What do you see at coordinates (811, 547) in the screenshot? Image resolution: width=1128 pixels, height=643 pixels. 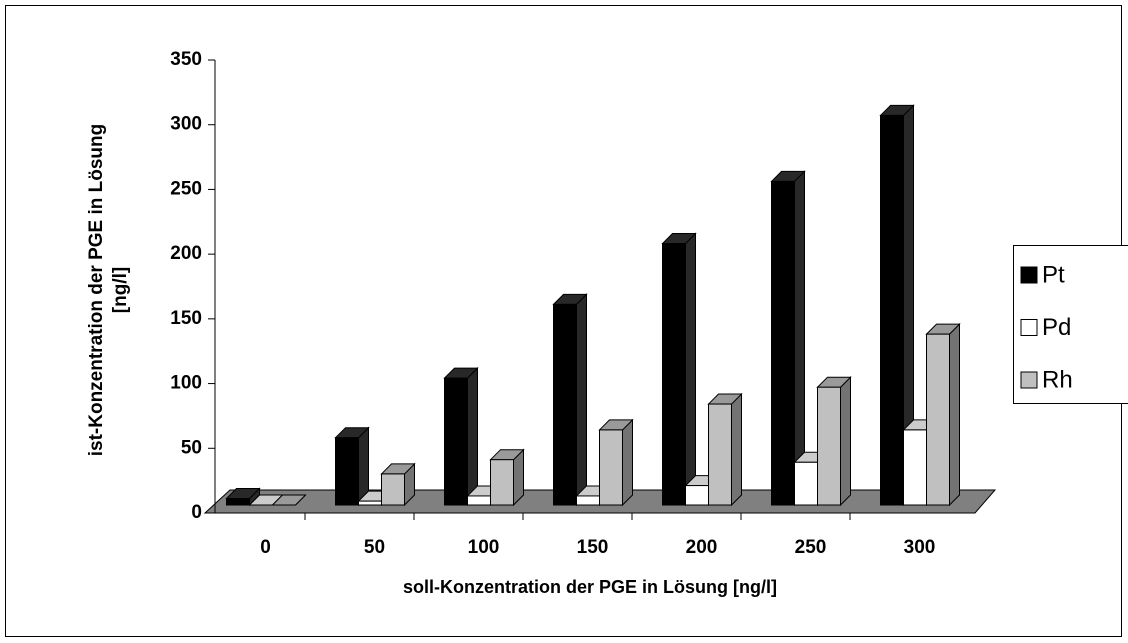 I see `x-tick-label: 250` at bounding box center [811, 547].